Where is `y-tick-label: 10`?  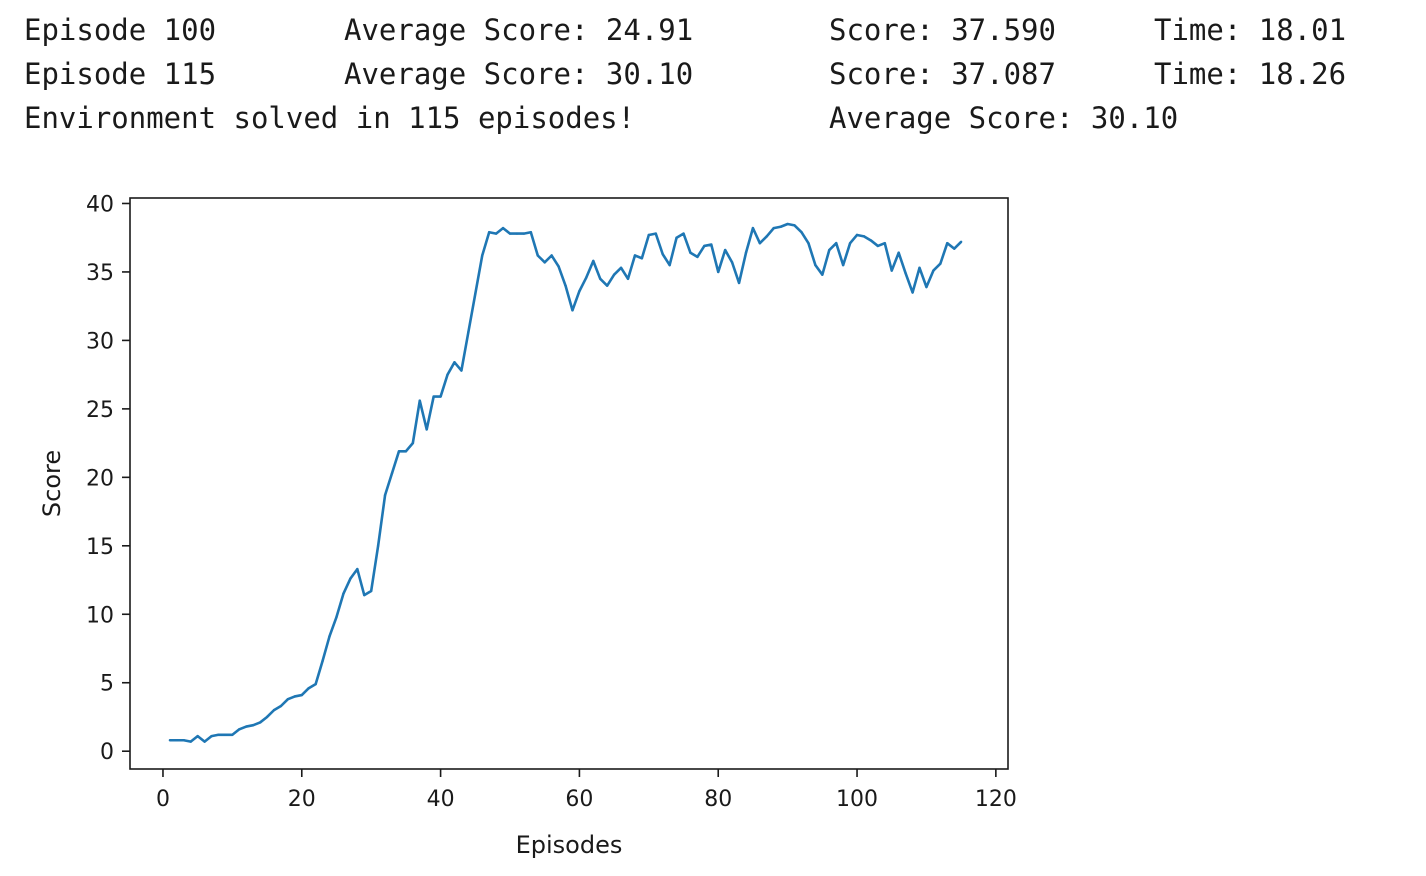 y-tick-label: 10 is located at coordinates (100, 615).